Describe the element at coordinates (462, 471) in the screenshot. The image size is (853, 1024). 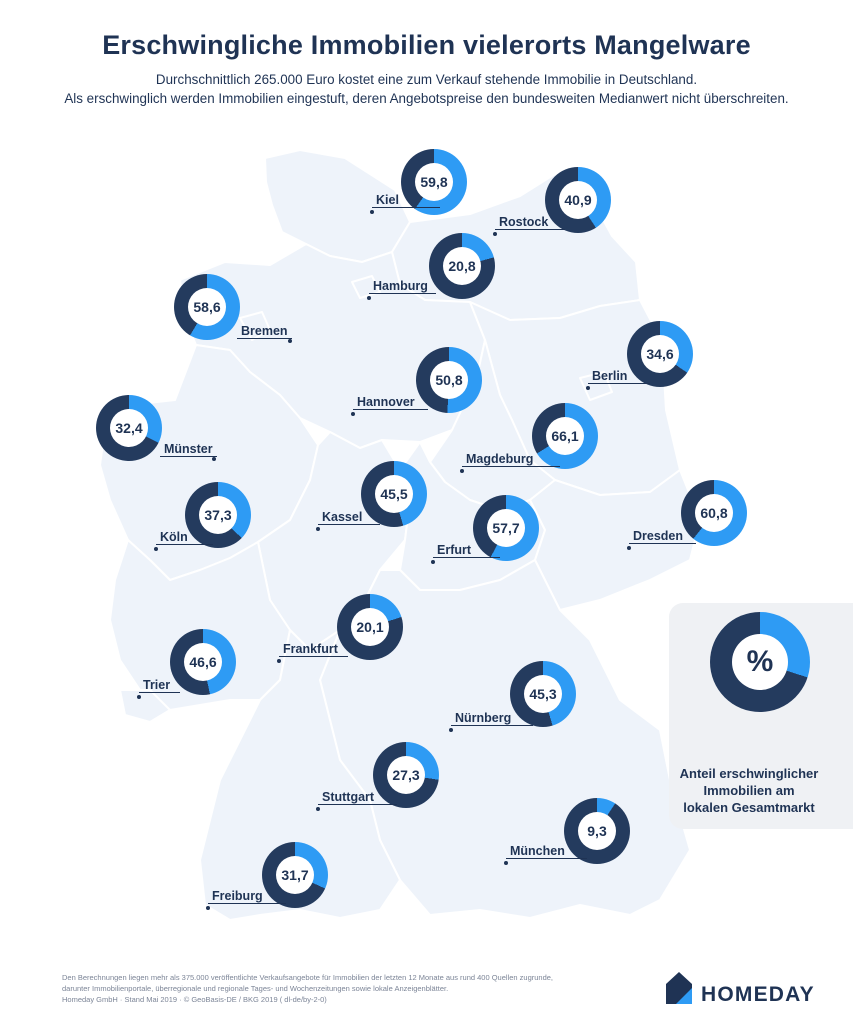
I see `city-marker-magdeburg` at that location.